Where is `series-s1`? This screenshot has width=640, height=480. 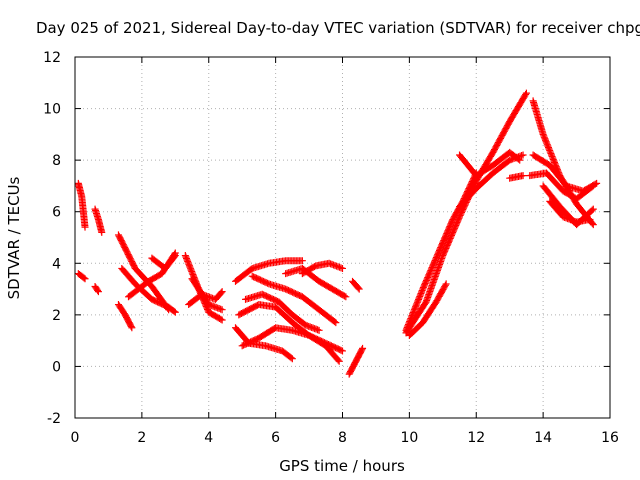 series-s1 is located at coordinates (81, 205).